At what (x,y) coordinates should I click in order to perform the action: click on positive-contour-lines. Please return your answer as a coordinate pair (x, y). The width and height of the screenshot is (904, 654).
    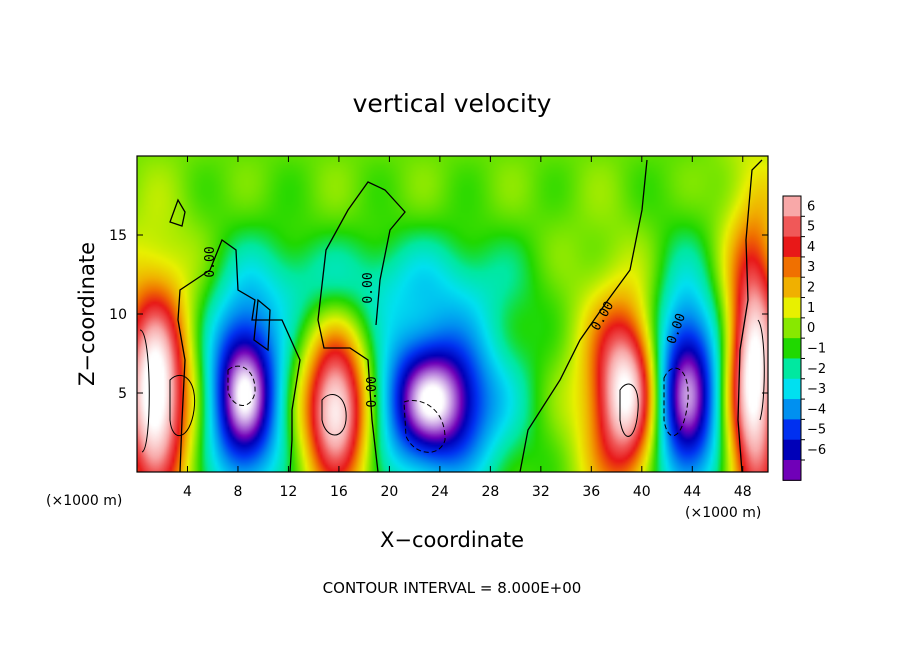
    Looking at the image, I should click on (452, 386).